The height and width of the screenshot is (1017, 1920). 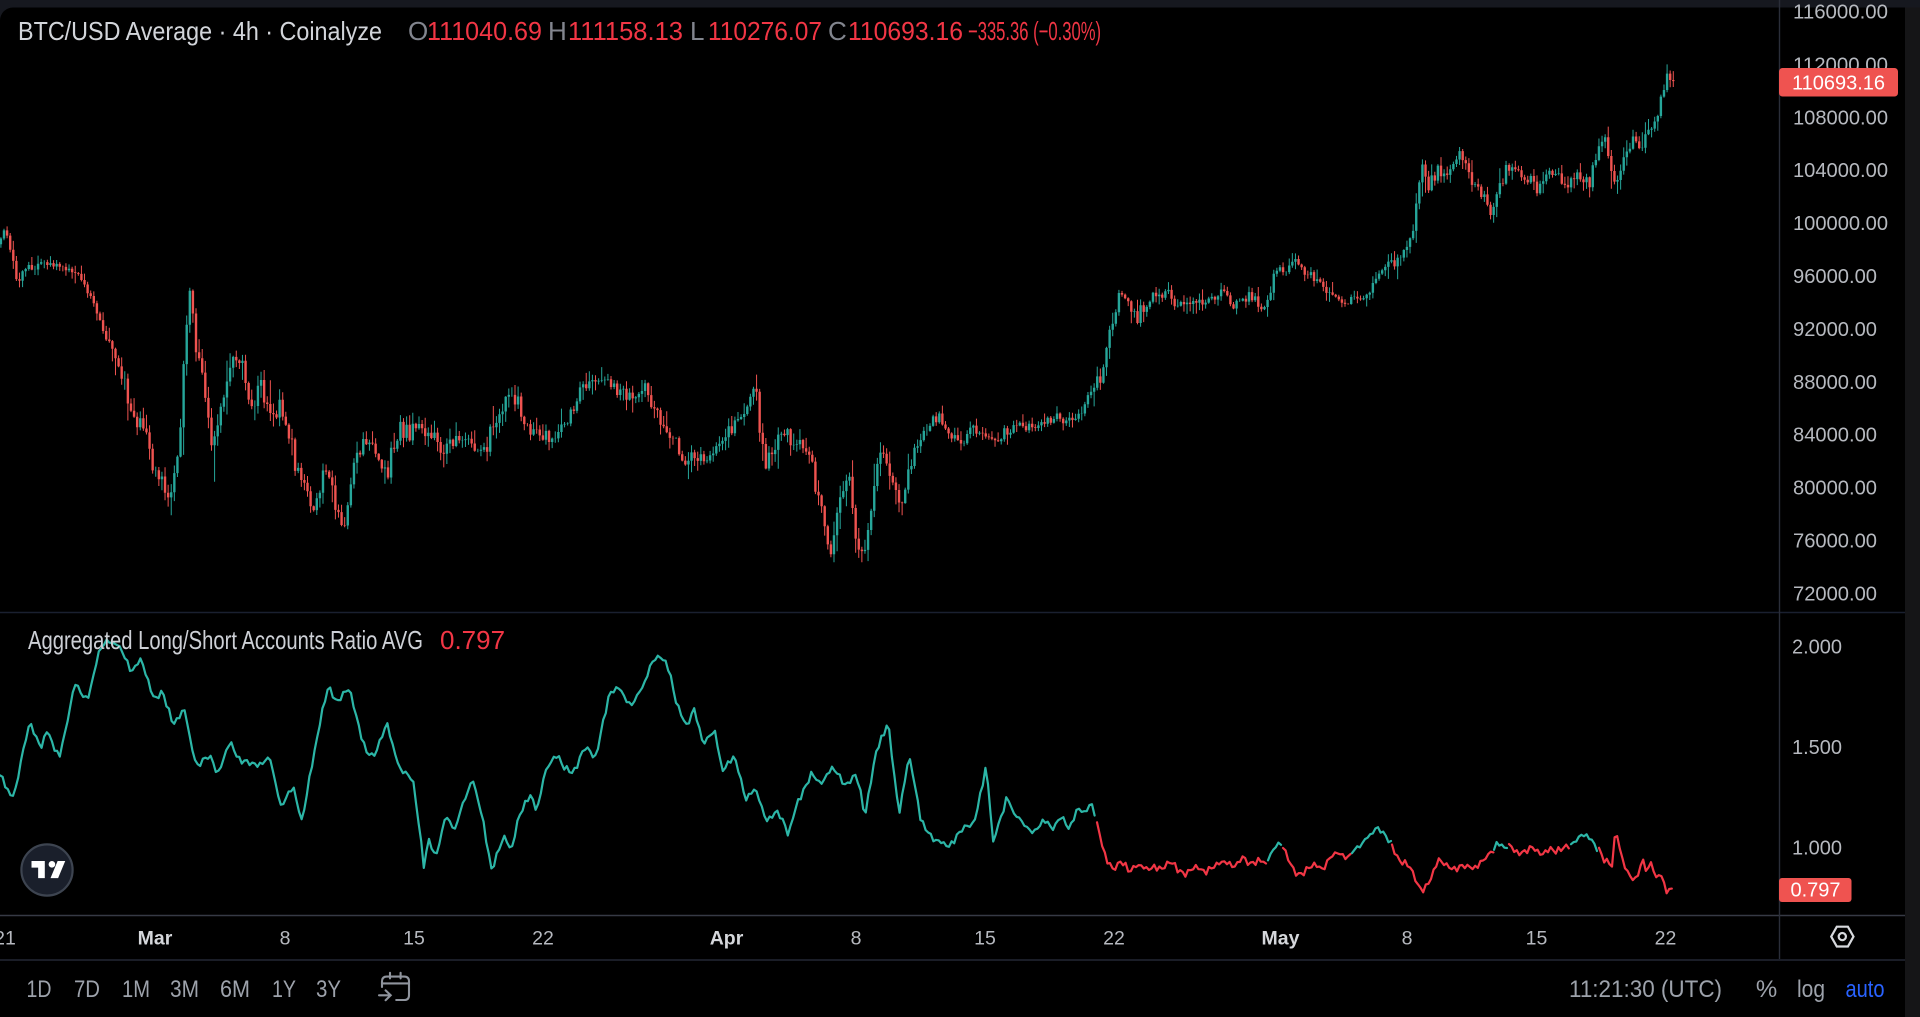 What do you see at coordinates (284, 989) in the screenshot?
I see `svg-text: 1Y` at bounding box center [284, 989].